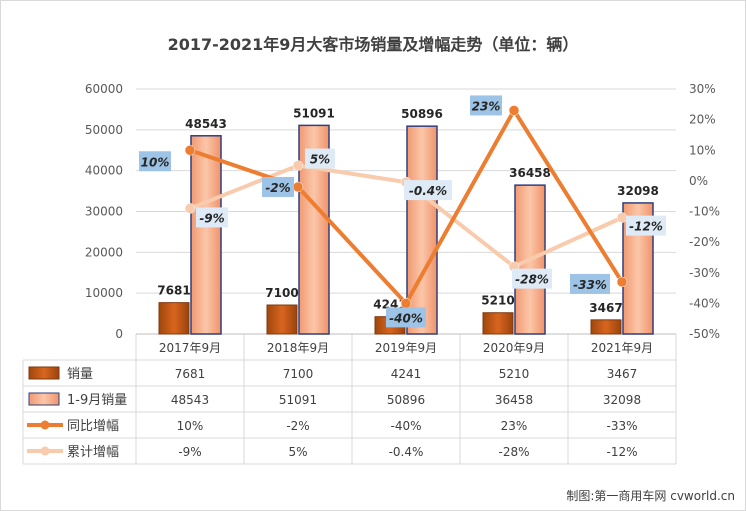 The height and width of the screenshot is (511, 746). What do you see at coordinates (281, 293) in the screenshot?
I see `bar-sales-label: 7100` at bounding box center [281, 293].